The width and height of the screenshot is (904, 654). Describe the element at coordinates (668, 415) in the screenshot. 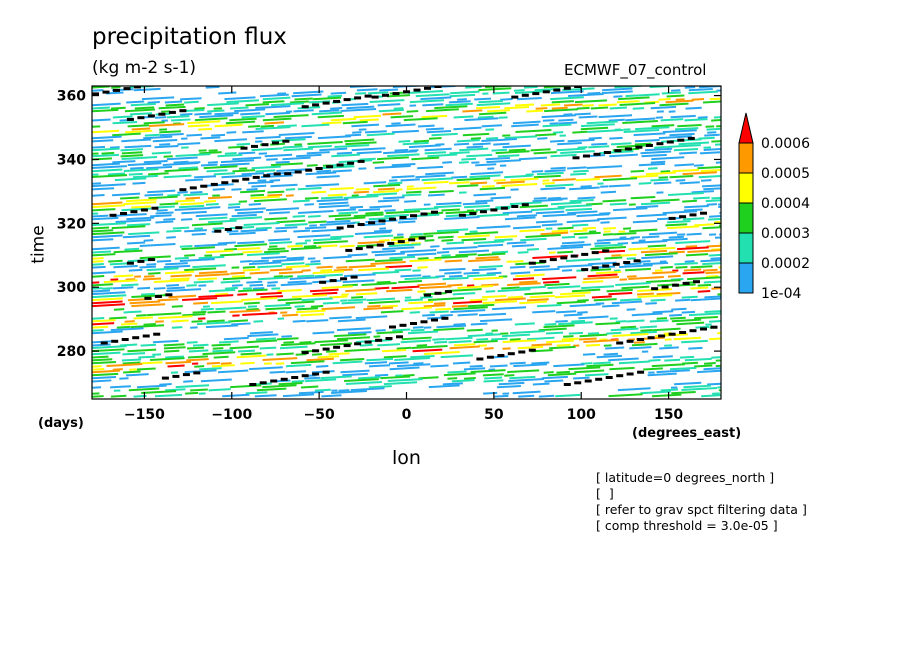

I see `x-tick-label: 150` at that location.